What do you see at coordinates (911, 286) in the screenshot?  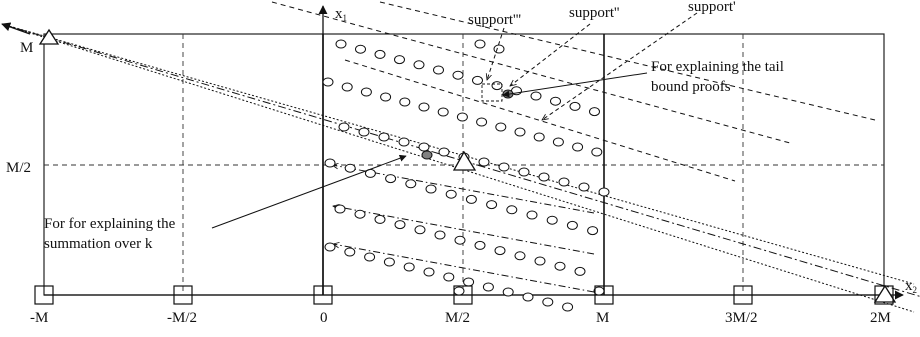 I see `x2-axis-label: x2` at bounding box center [911, 286].